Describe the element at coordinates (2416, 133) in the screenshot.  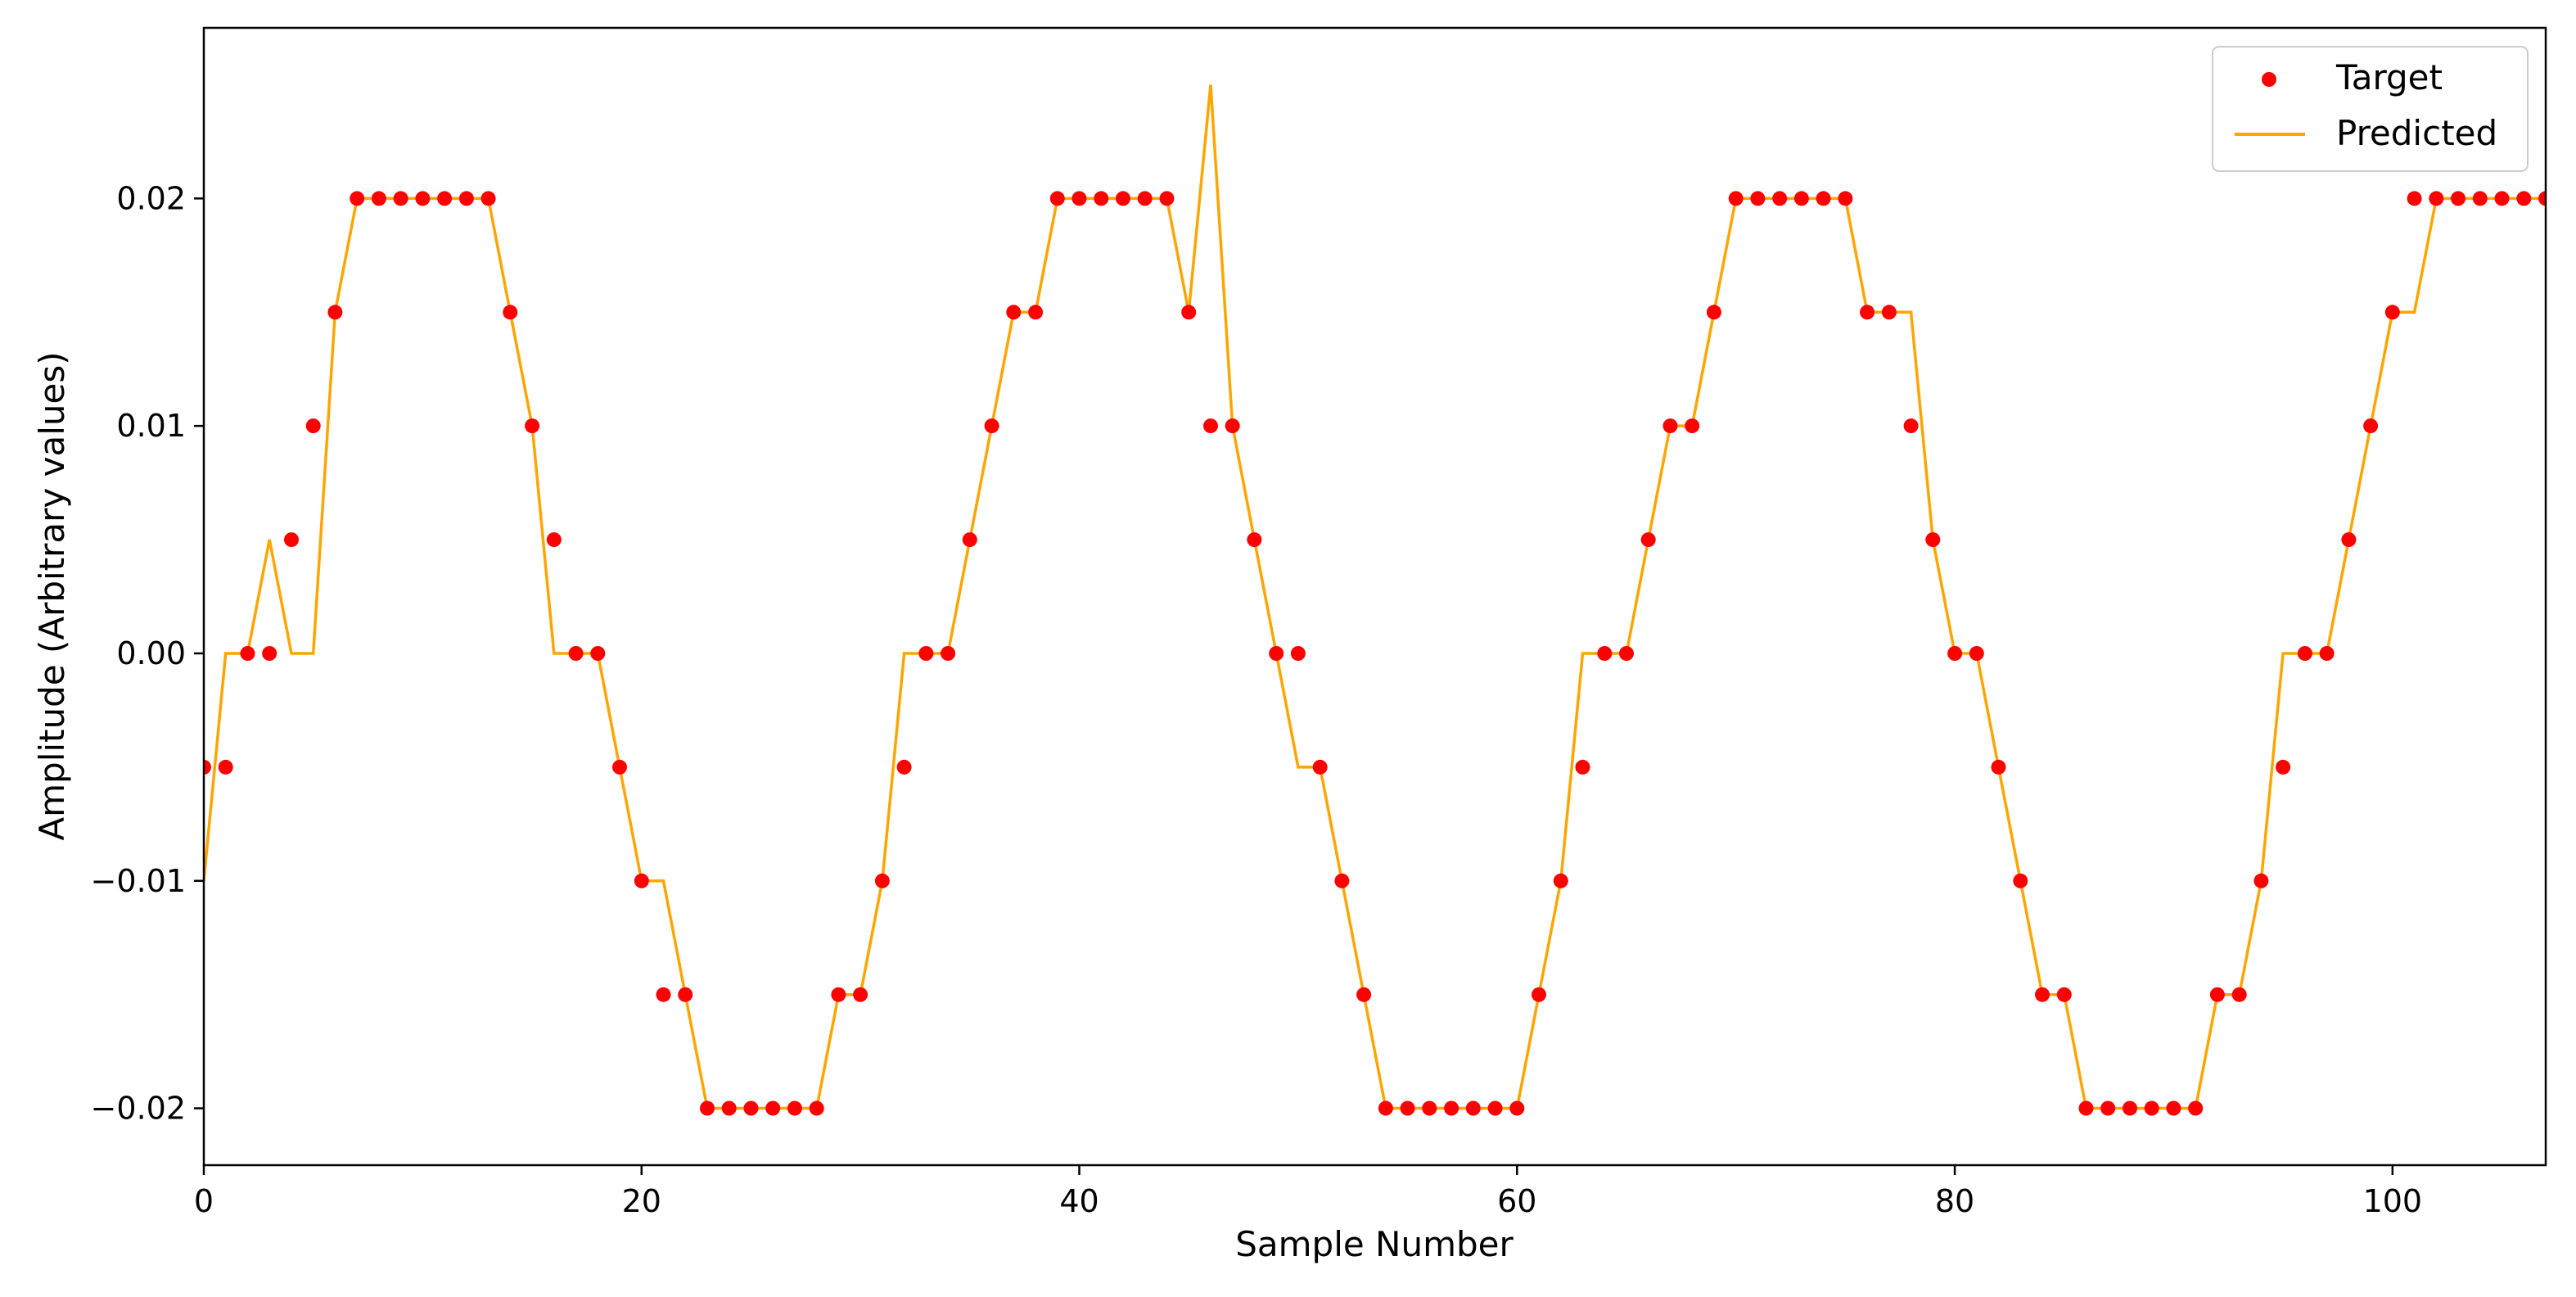
I see `legend-label-predicted: Predicted` at that location.